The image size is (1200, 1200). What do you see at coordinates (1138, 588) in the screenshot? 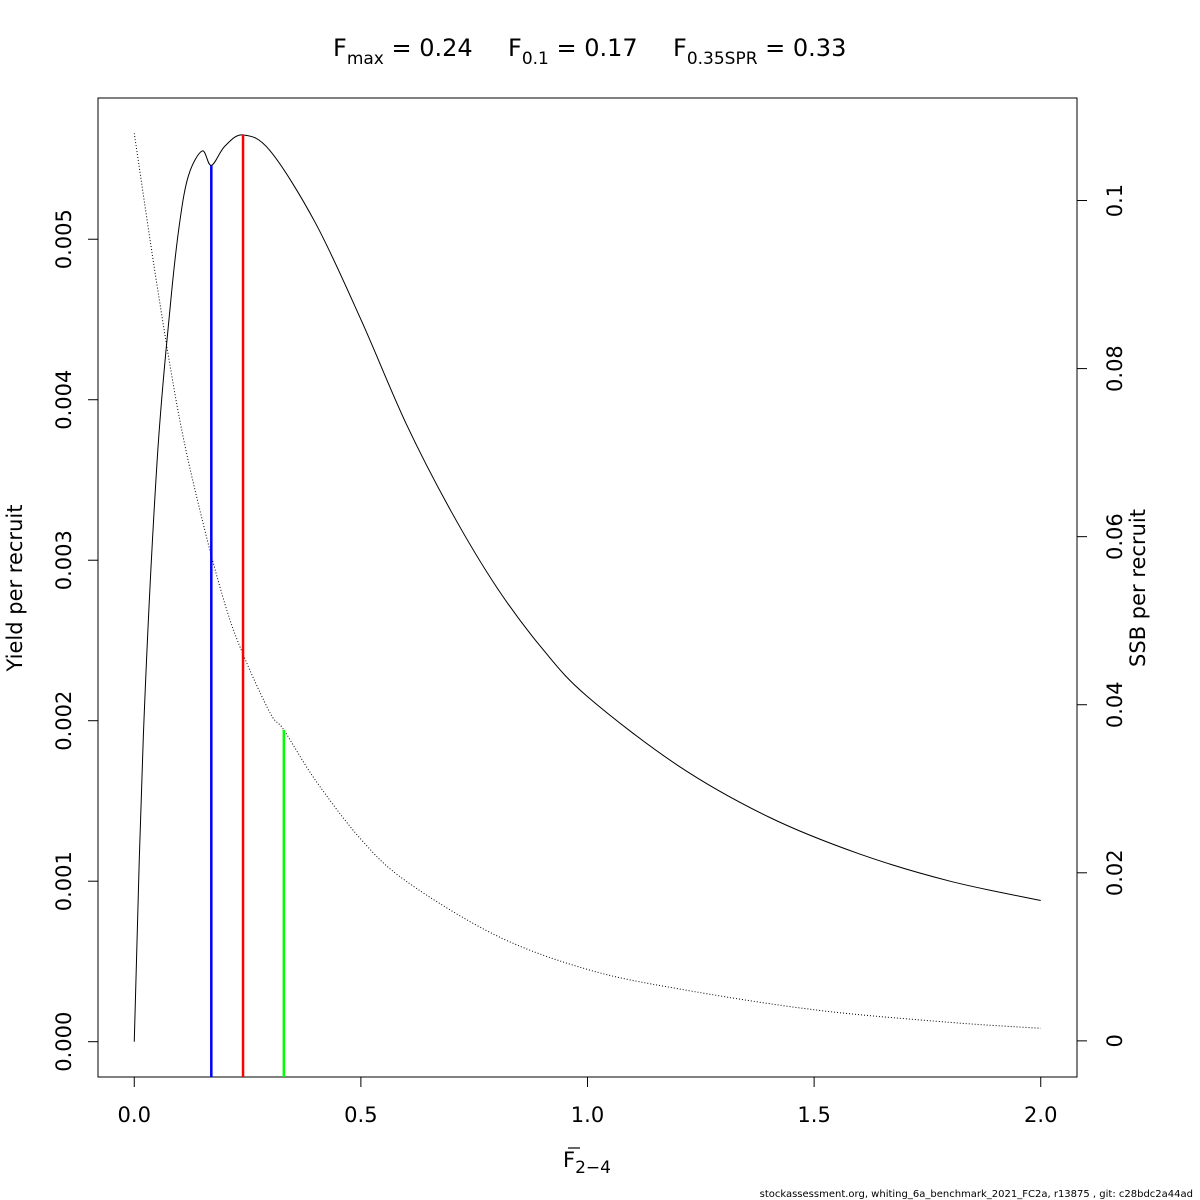
I see `y-right-axis-label: SSB per recruit` at bounding box center [1138, 588].